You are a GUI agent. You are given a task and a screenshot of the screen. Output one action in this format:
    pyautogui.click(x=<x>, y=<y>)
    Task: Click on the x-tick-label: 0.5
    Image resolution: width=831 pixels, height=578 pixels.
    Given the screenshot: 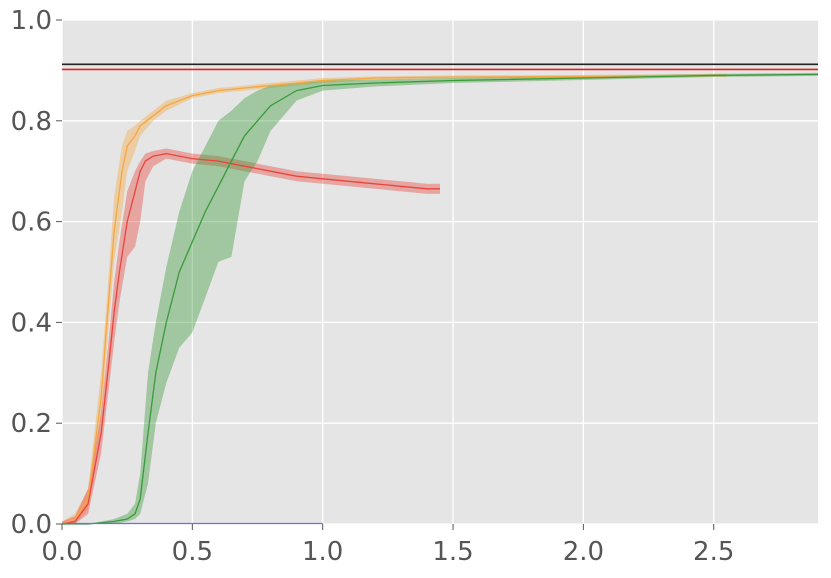 What is the action you would take?
    pyautogui.click(x=192, y=552)
    